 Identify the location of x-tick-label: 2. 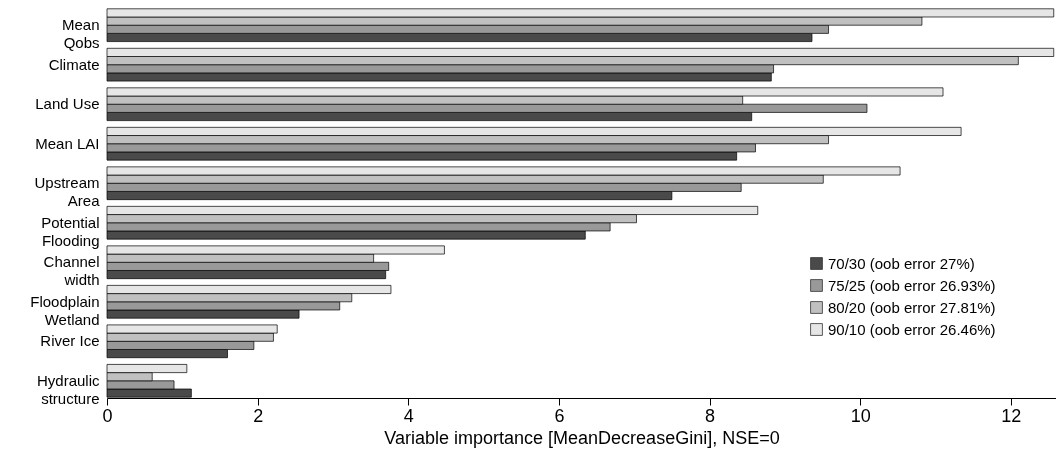
(258, 415).